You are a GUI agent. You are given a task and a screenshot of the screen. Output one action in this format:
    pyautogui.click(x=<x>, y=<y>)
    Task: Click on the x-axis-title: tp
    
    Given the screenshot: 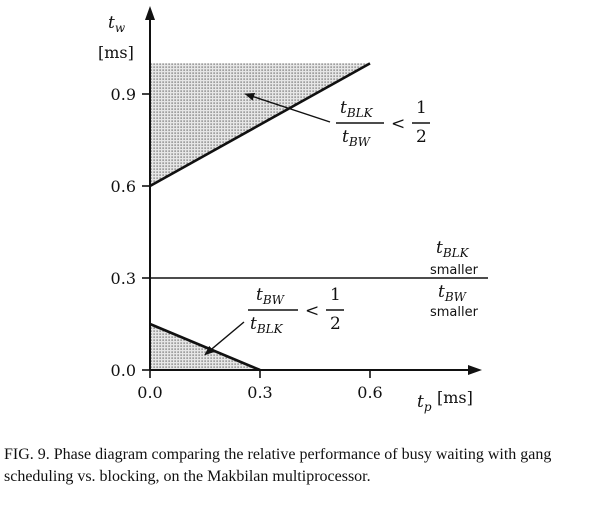 What is the action you would take?
    pyautogui.click(x=424, y=403)
    